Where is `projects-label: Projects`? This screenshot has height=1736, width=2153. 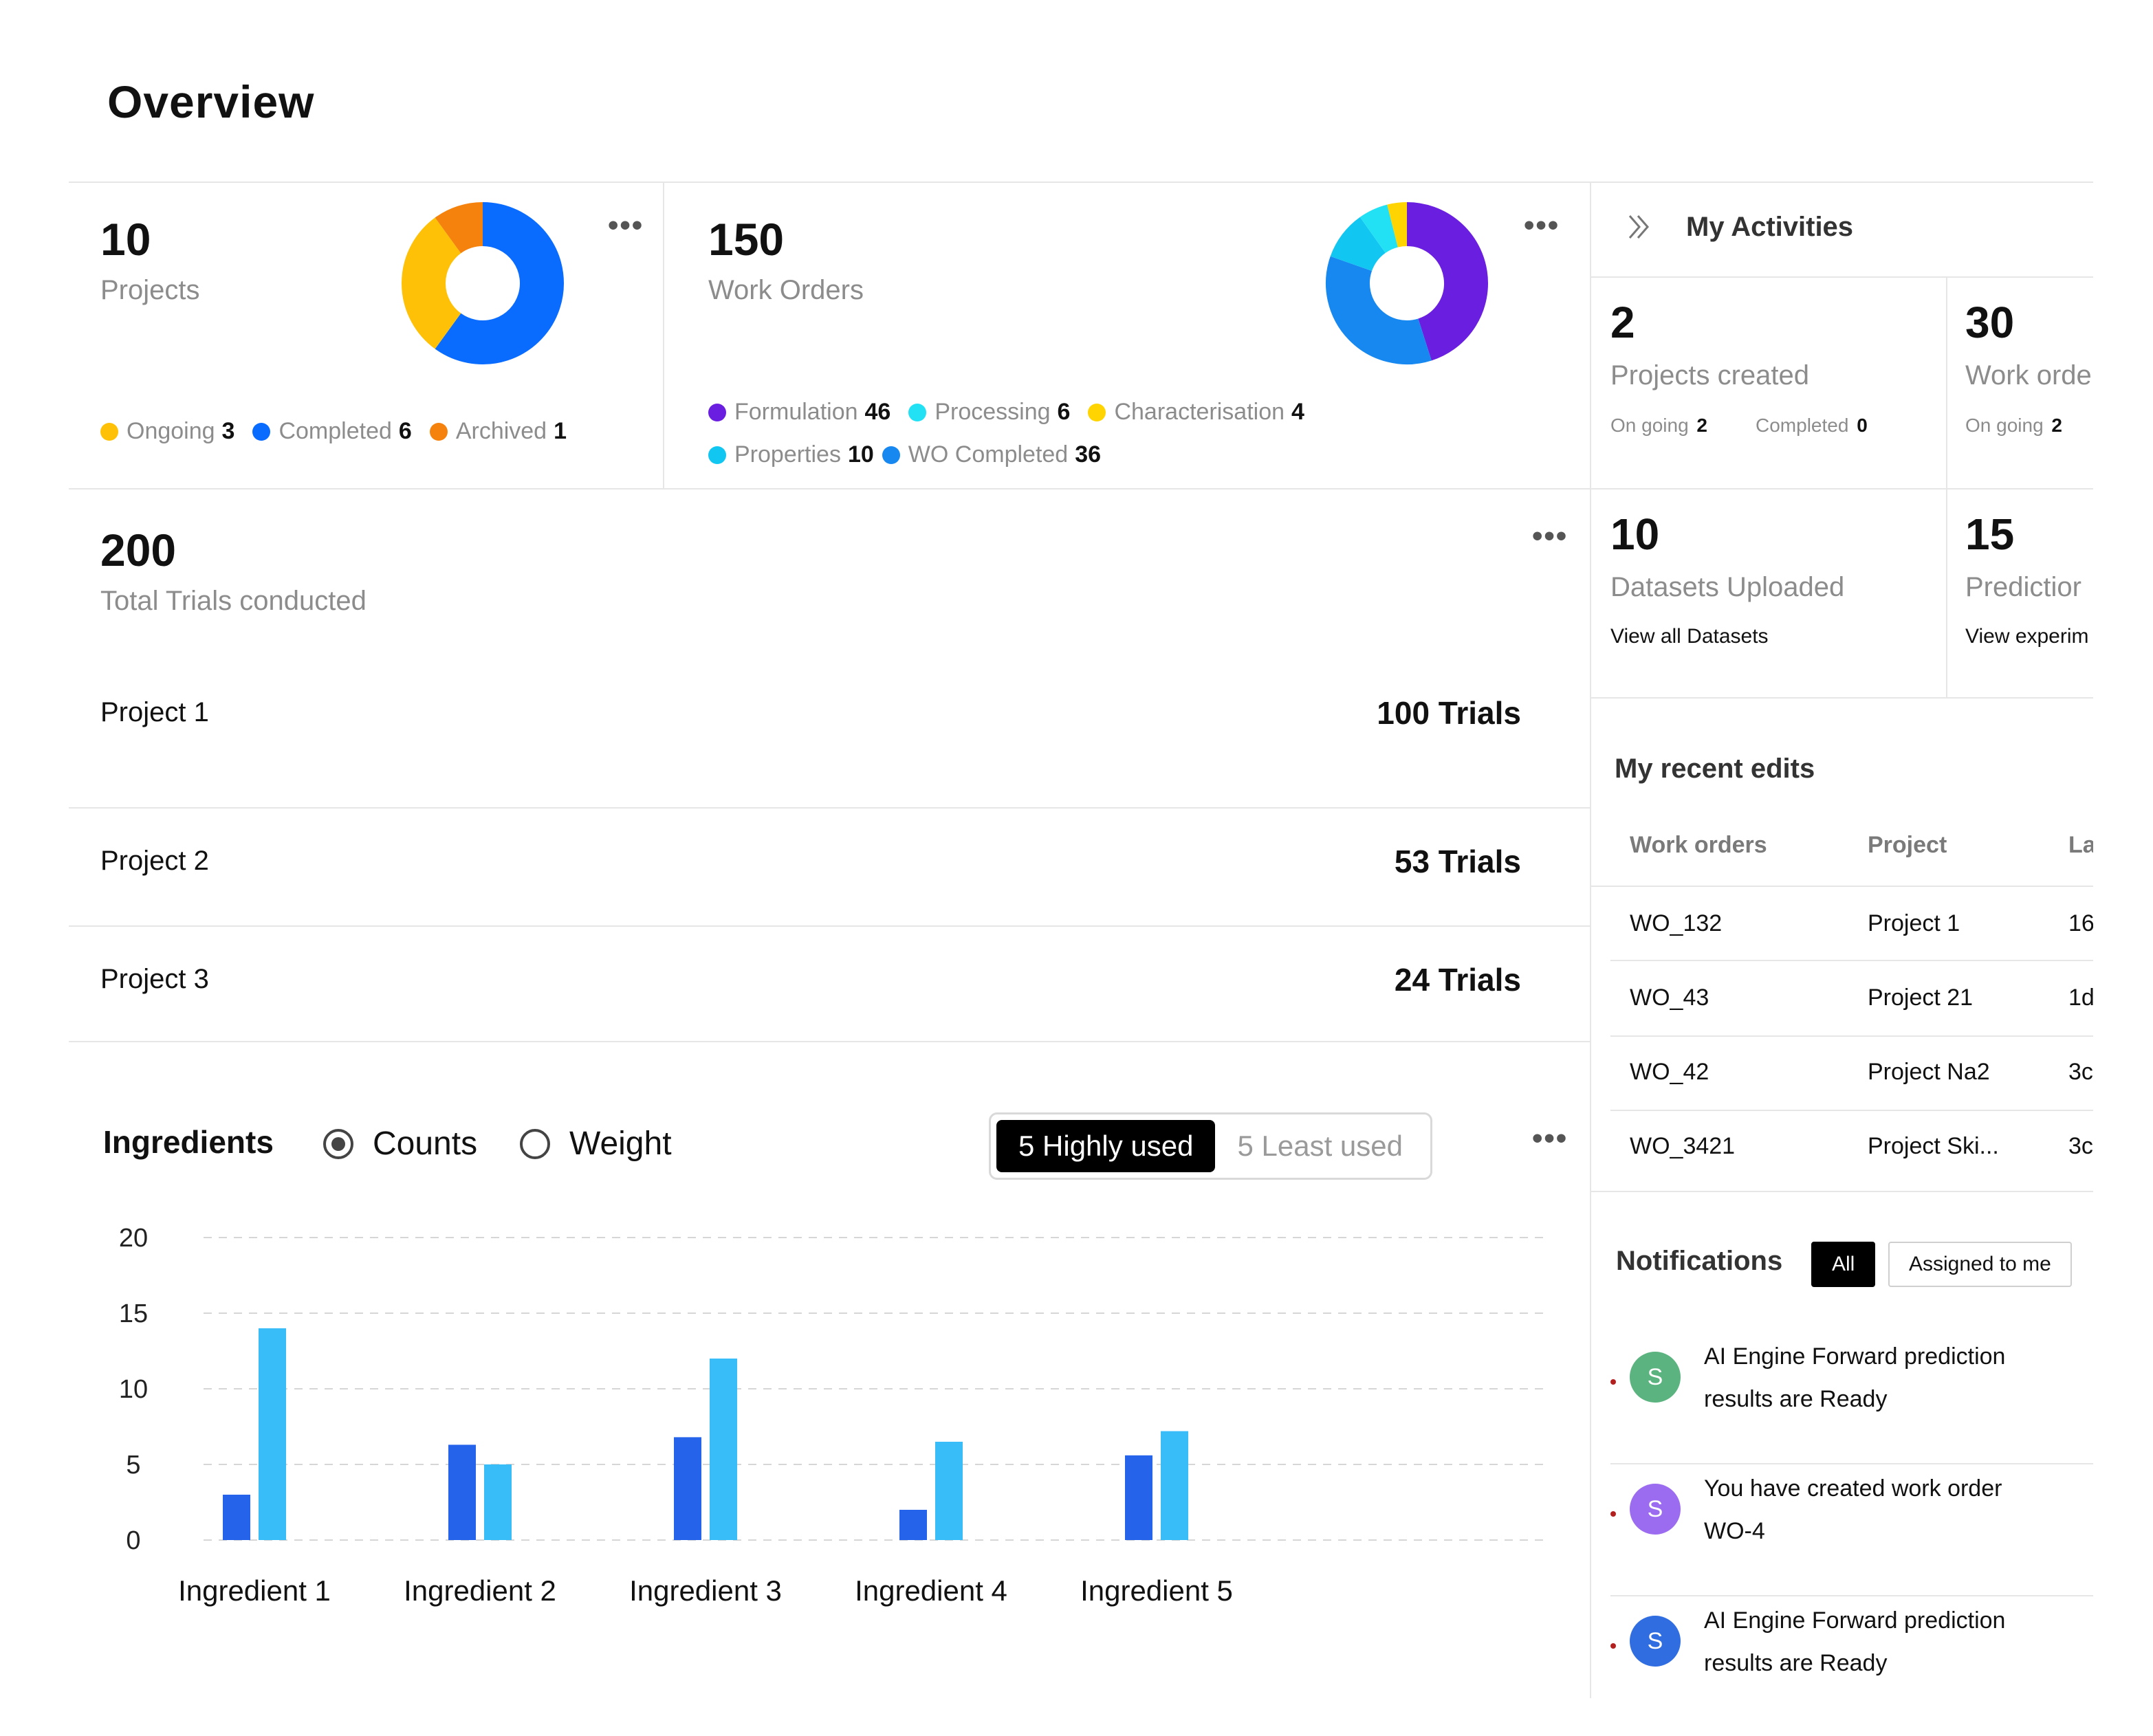
projects-label: Projects is located at coordinates (150, 290).